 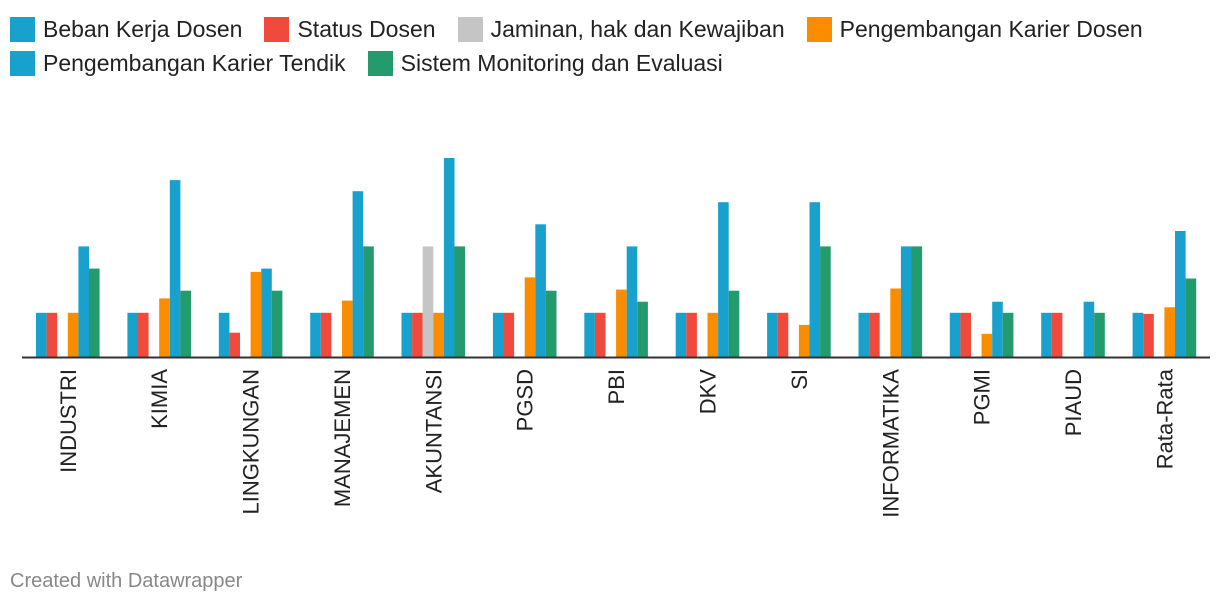 I want to click on bar-kimia-sistem-monitoring-dan-evaluasi, so click(x=185, y=323).